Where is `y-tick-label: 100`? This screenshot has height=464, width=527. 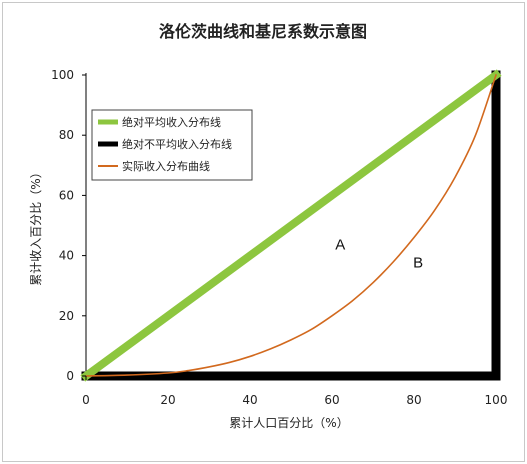
y-tick-label: 100 is located at coordinates (62, 75).